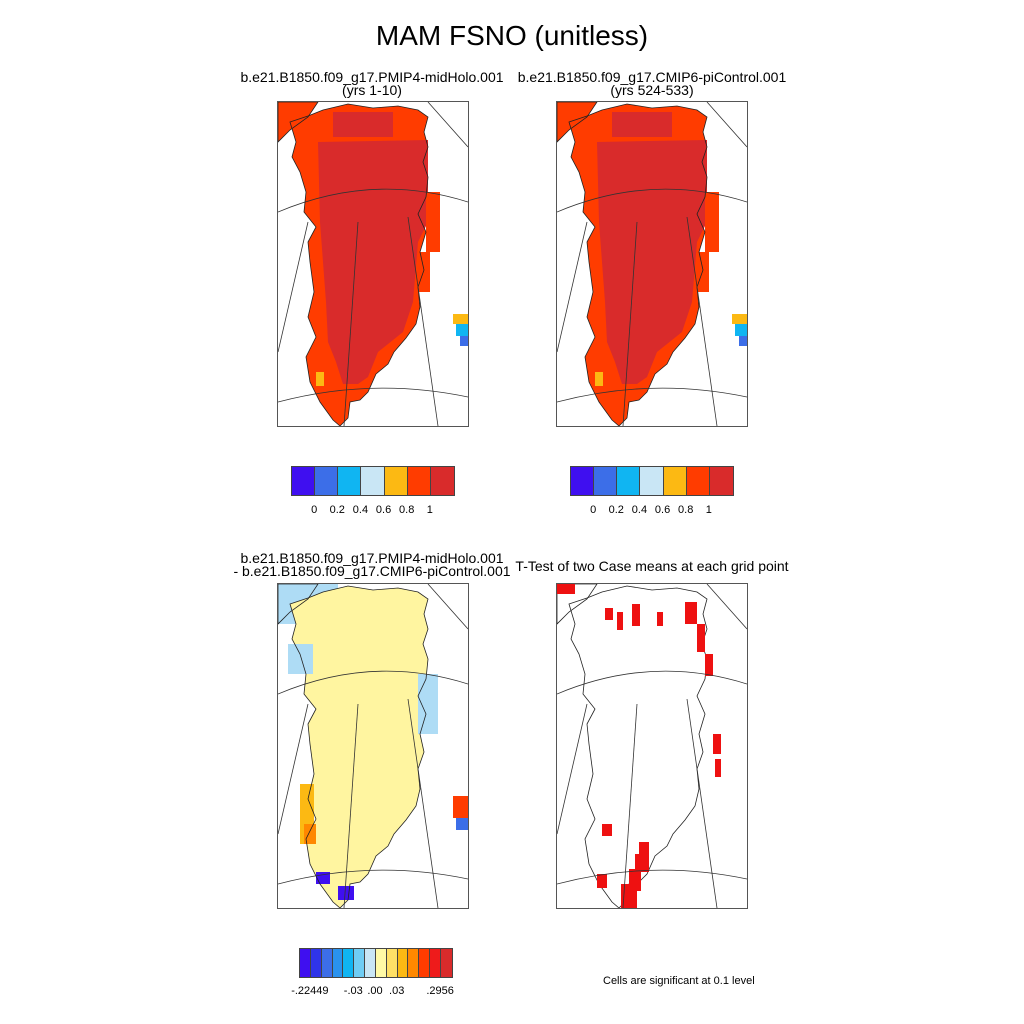  I want to click on colorbar-picontrol-labels: 0 0.2 0.4 0.6 0.8 1, so click(651, 511).